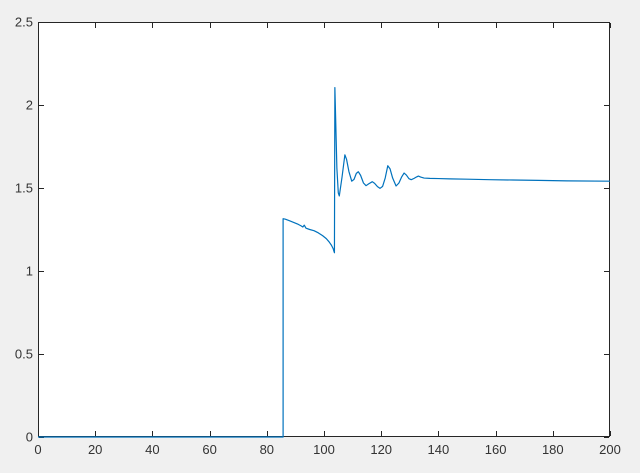  Describe the element at coordinates (152, 449) in the screenshot. I see `x-tick-label: 40` at that location.